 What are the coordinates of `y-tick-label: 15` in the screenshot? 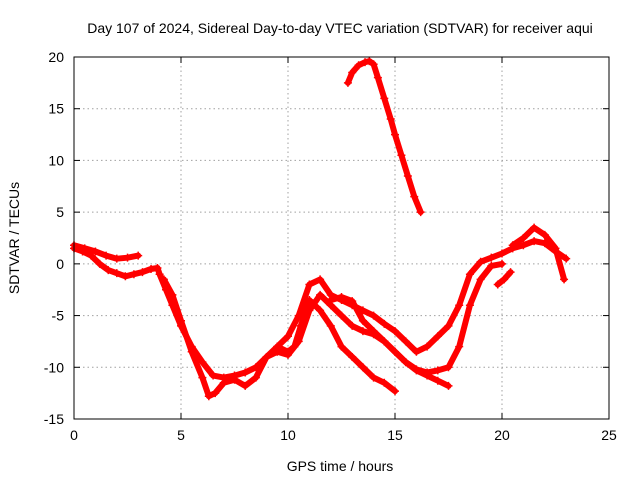 It's located at (56, 109).